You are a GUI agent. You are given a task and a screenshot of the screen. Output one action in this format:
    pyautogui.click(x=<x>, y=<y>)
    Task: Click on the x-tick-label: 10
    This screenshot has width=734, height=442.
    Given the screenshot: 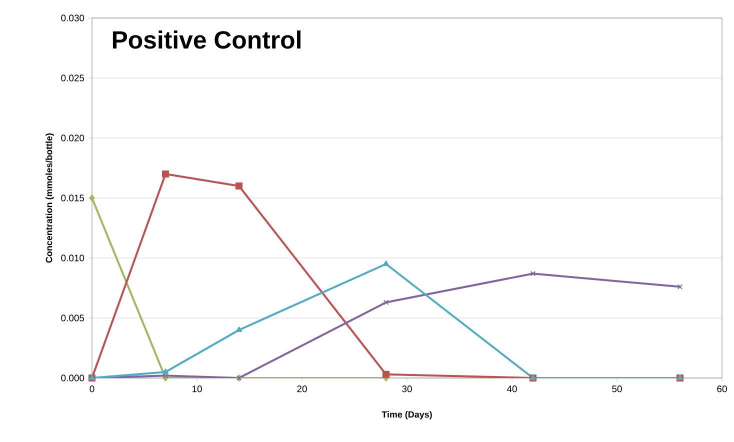 What is the action you would take?
    pyautogui.click(x=197, y=389)
    